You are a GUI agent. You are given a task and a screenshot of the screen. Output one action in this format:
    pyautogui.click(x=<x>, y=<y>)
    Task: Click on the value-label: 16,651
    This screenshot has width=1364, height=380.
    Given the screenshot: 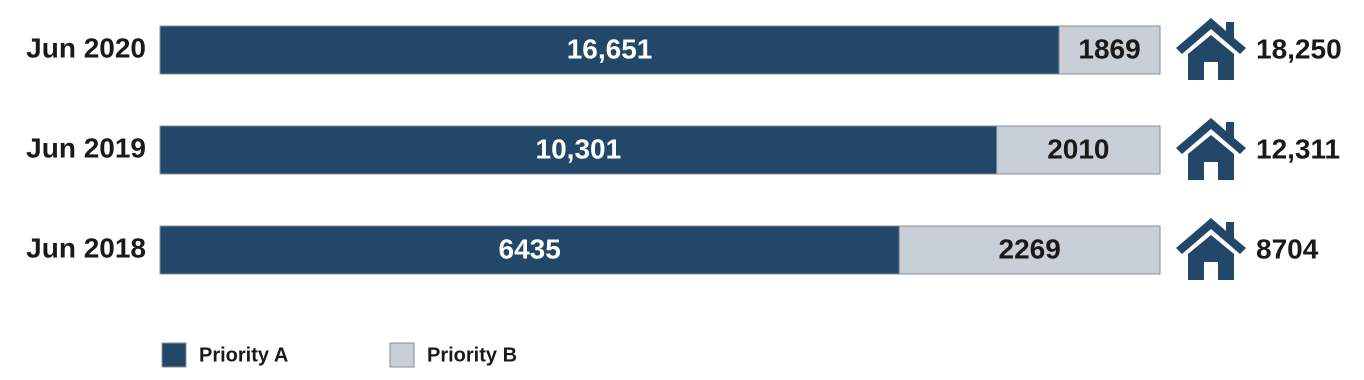 What is the action you would take?
    pyautogui.click(x=610, y=48)
    